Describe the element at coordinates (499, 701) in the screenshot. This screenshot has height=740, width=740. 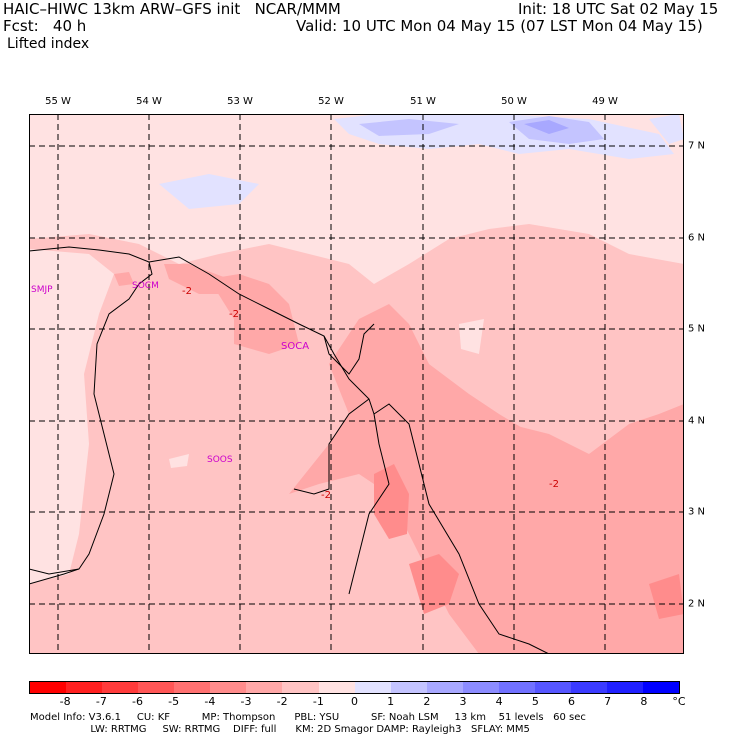
I see `colorbar-tick: 4` at that location.